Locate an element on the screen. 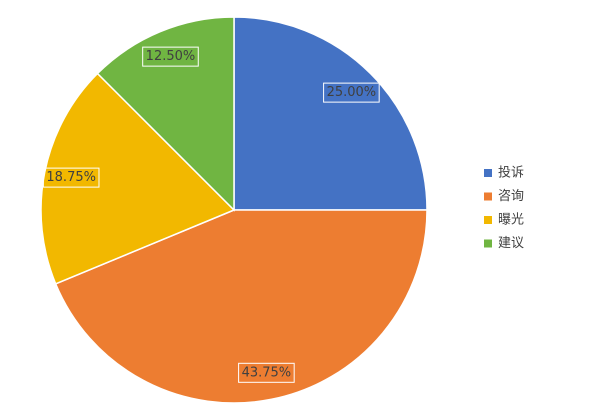 The width and height of the screenshot is (610, 412). pie-slice is located at coordinates (165, 114).